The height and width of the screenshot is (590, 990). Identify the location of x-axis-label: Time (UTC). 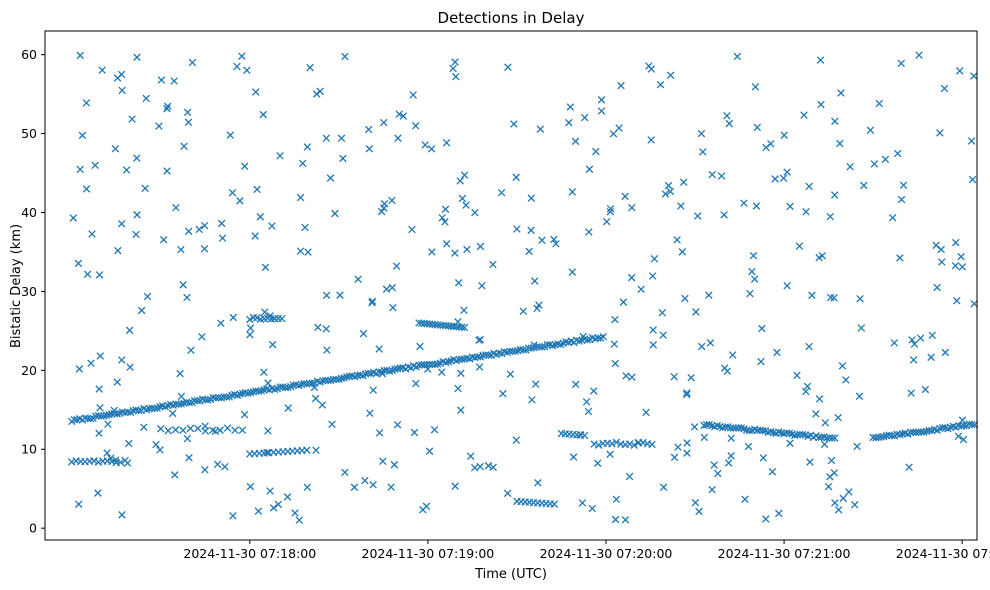
(510, 574).